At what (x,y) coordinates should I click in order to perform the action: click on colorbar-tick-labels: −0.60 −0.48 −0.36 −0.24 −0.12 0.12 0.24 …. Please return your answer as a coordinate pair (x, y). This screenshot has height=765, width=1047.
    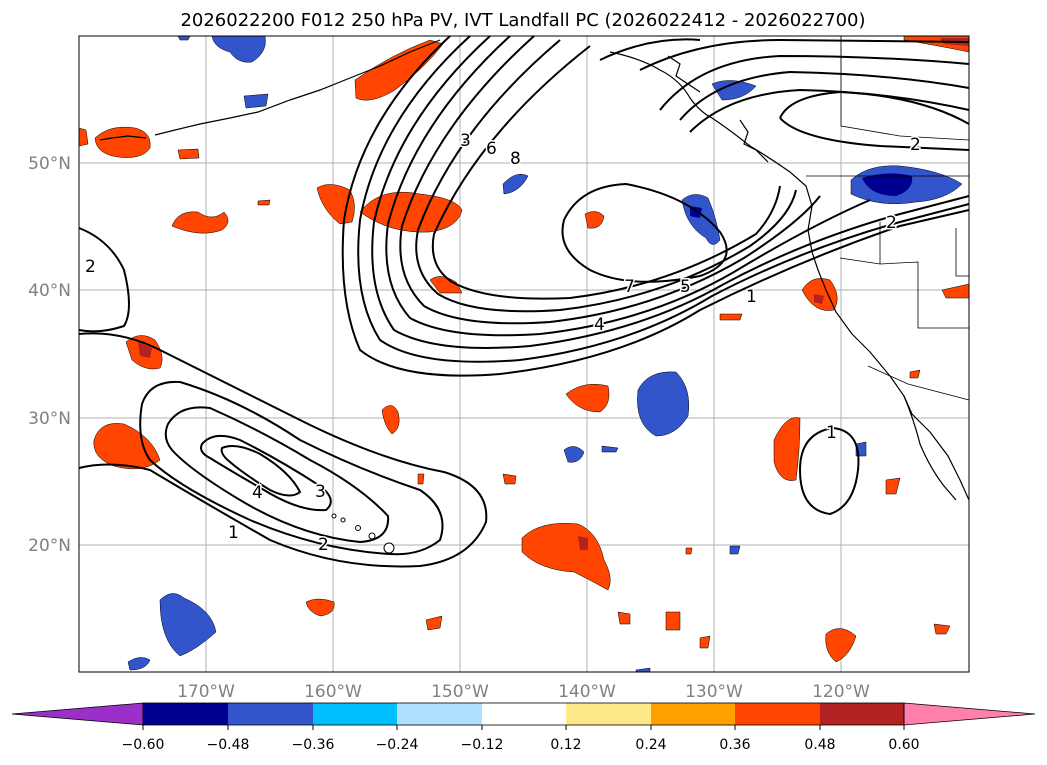
    Looking at the image, I should click on (521, 745).